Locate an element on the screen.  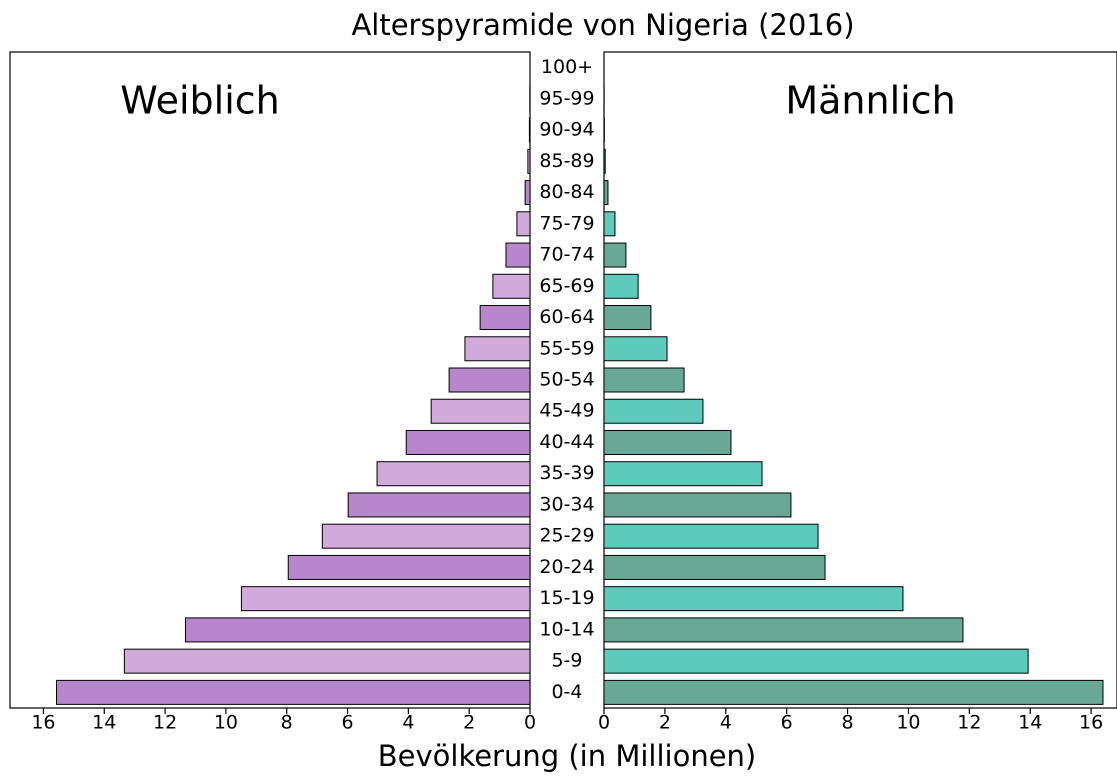
x-axis-label: Bevölkerung (in Millionen) is located at coordinates (567, 756).